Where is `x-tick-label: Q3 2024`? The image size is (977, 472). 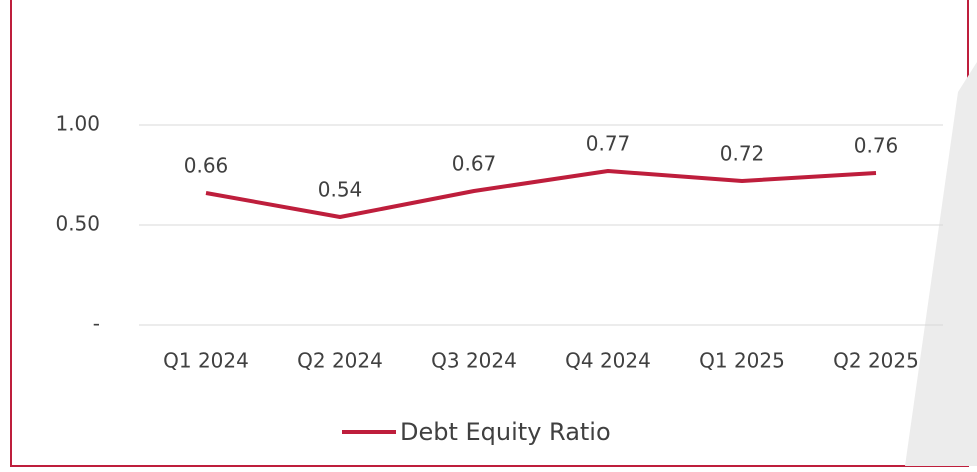 x-tick-label: Q3 2024 is located at coordinates (474, 361).